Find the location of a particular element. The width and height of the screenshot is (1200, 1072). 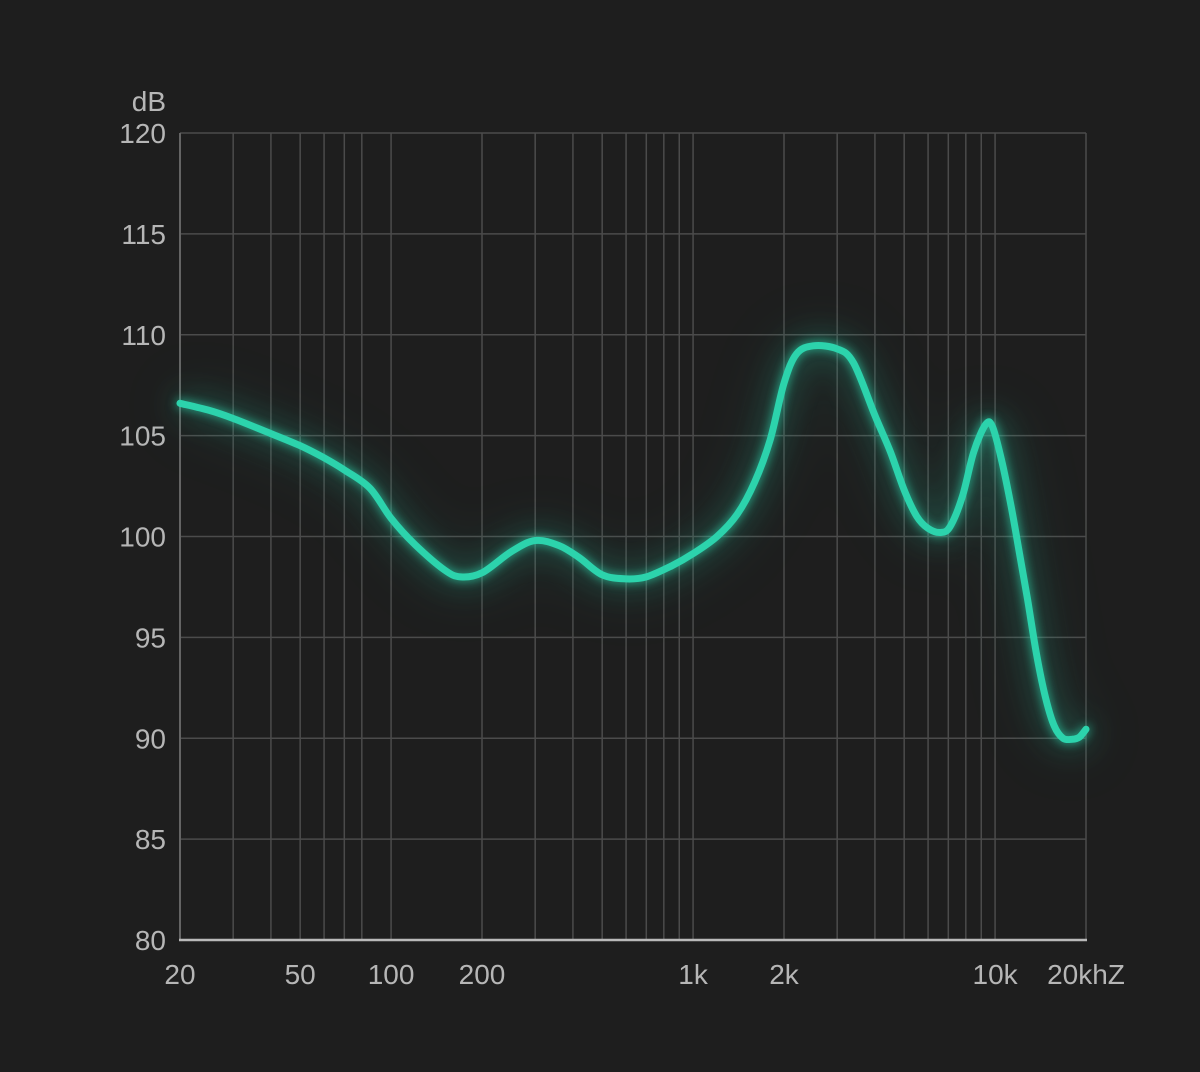

x-axis-tick-label: 200 is located at coordinates (482, 974).